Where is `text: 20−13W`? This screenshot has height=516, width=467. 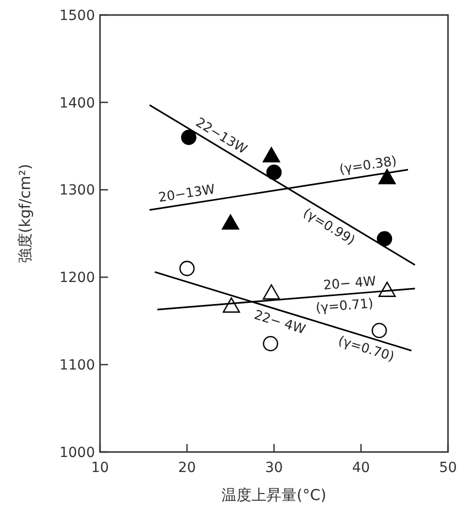
text: 20−13W is located at coordinates (187, 194).